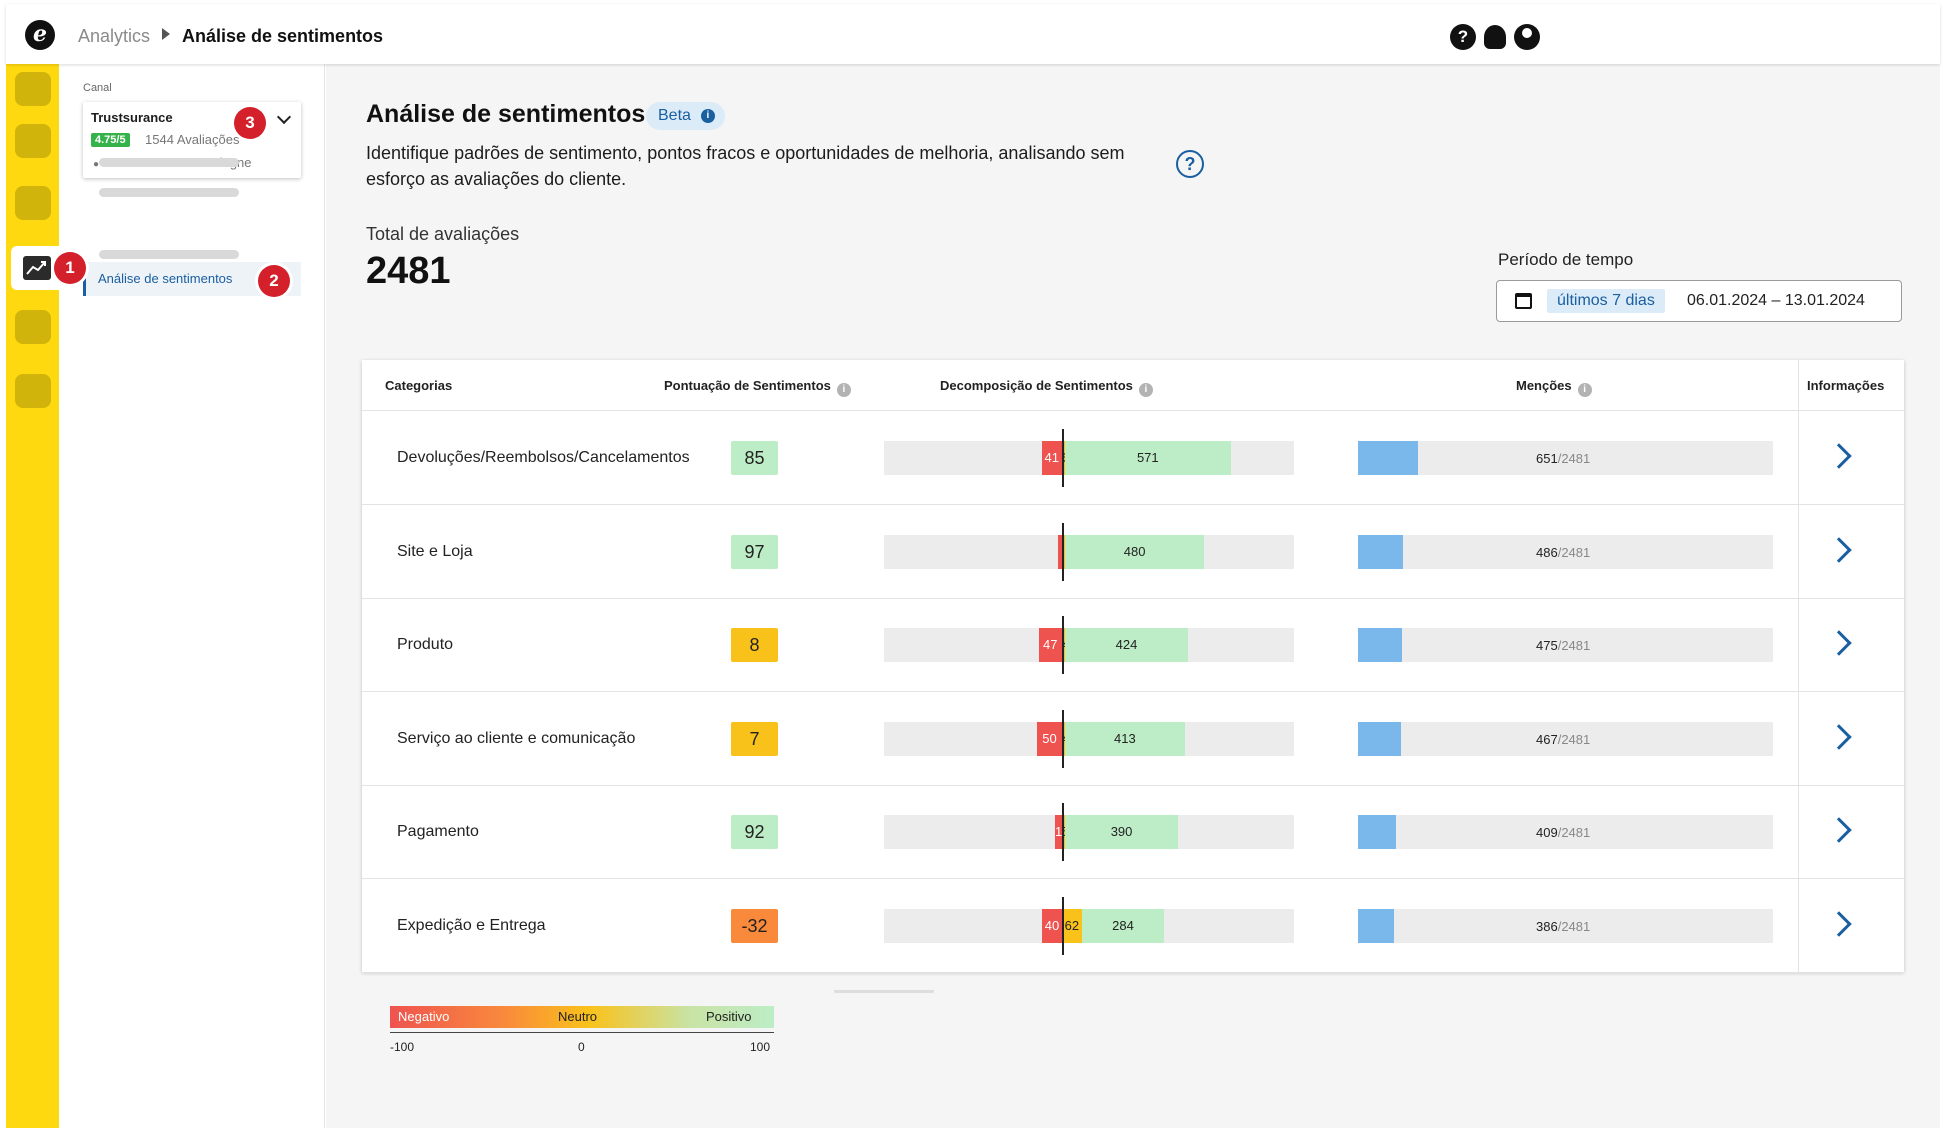  I want to click on mentions-count: 467, so click(1547, 739).